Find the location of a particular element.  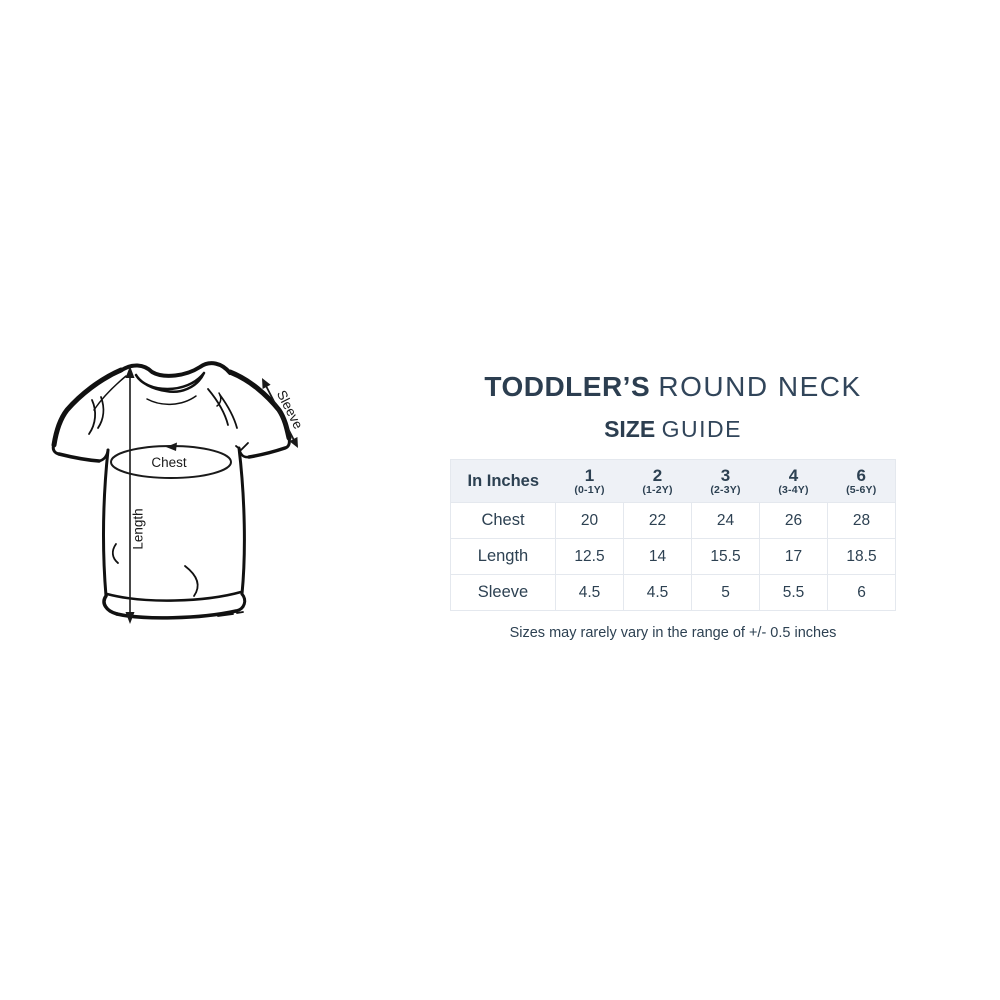

subtitle-bold-segment: SIZE is located at coordinates (630, 429).